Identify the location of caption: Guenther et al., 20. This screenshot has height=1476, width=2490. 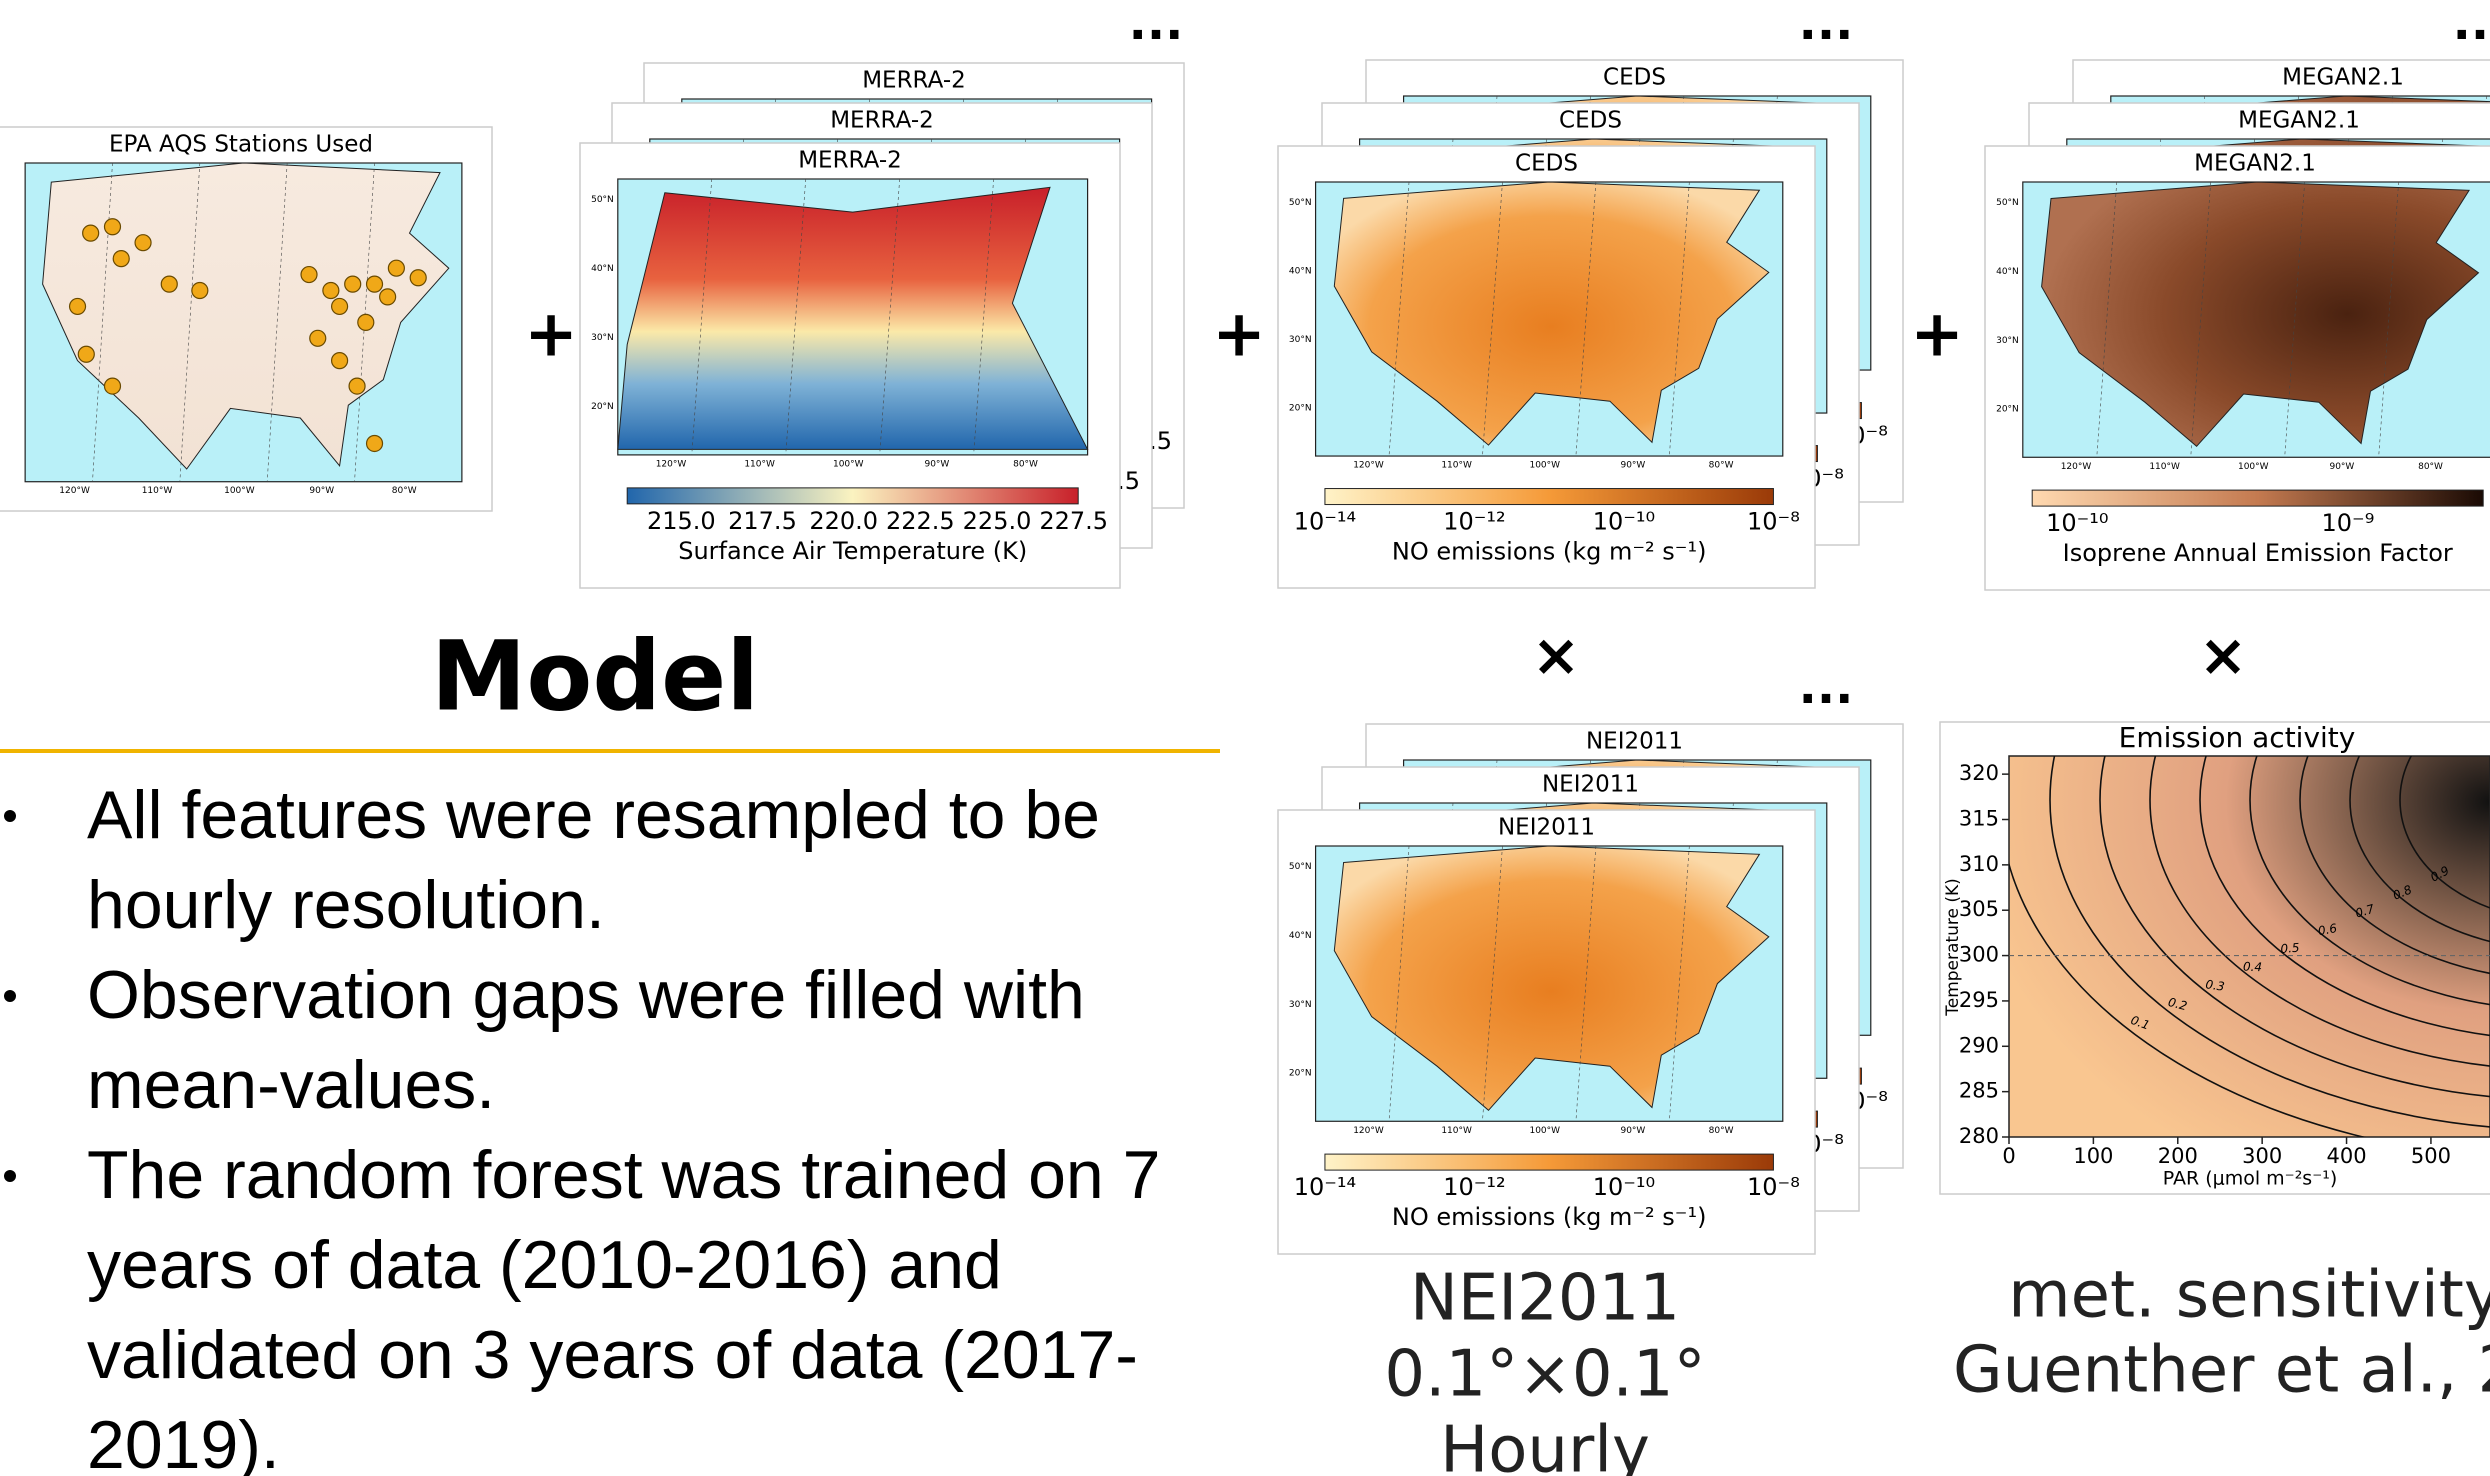
(2221, 1371).